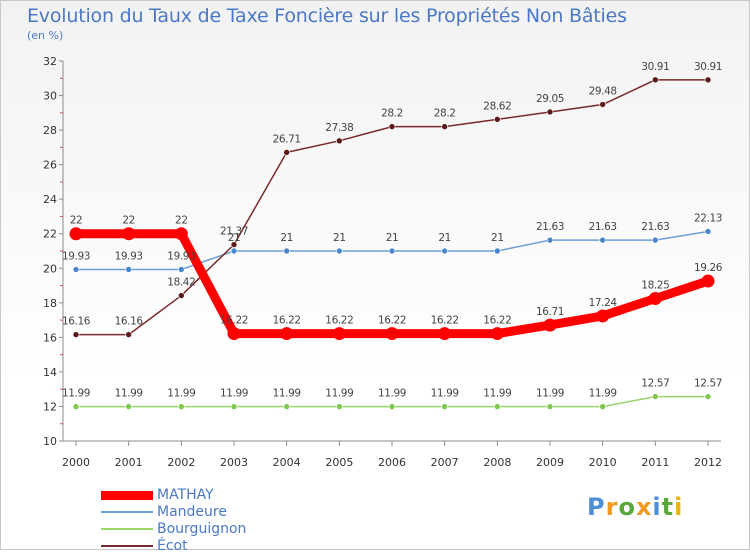  What do you see at coordinates (339, 128) in the screenshot?
I see `data-label: 27.38` at bounding box center [339, 128].